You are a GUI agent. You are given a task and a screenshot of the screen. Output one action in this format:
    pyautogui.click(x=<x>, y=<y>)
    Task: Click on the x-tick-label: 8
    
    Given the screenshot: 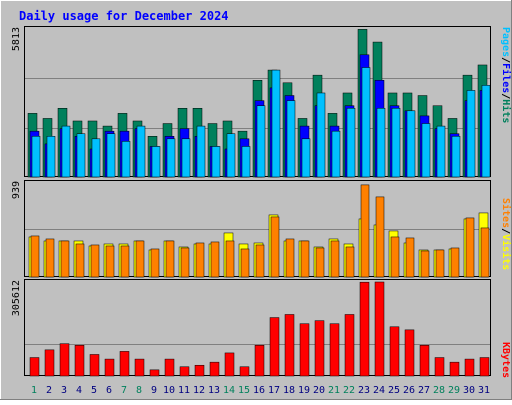 What is the action you would take?
    pyautogui.click(x=139, y=390)
    